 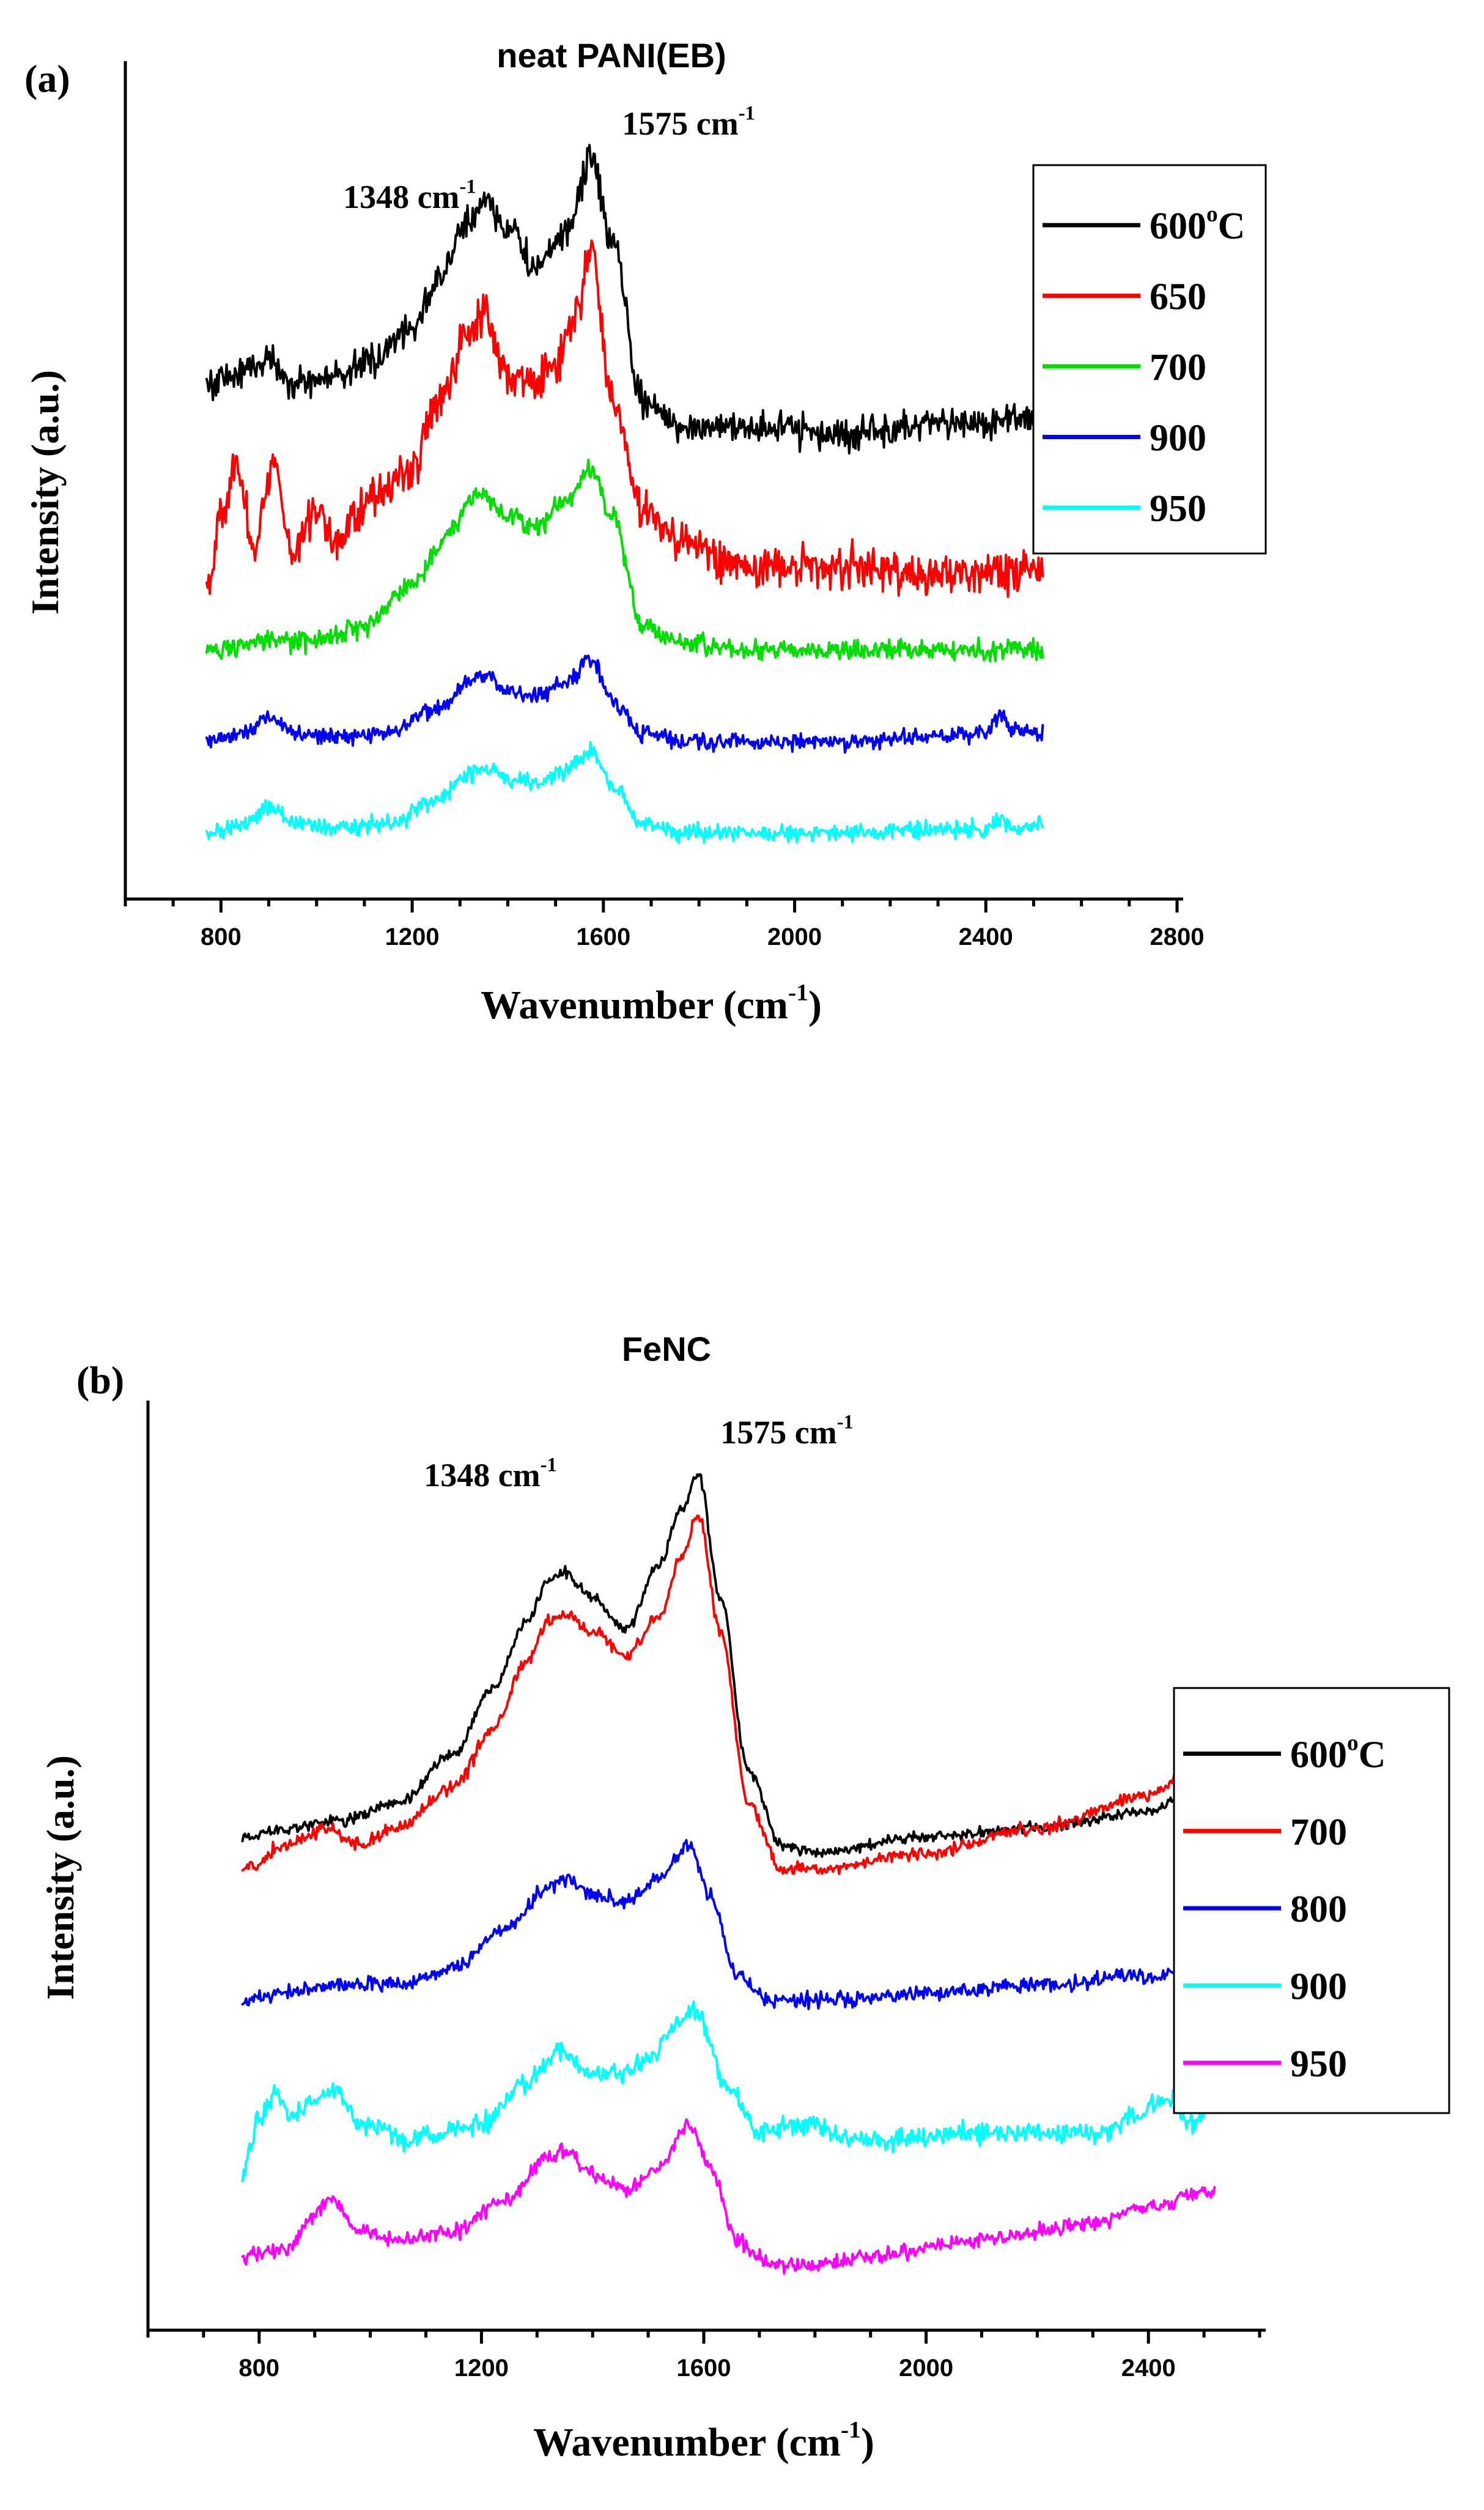 I want to click on legend-label-800: 800, so click(x=1318, y=1909).